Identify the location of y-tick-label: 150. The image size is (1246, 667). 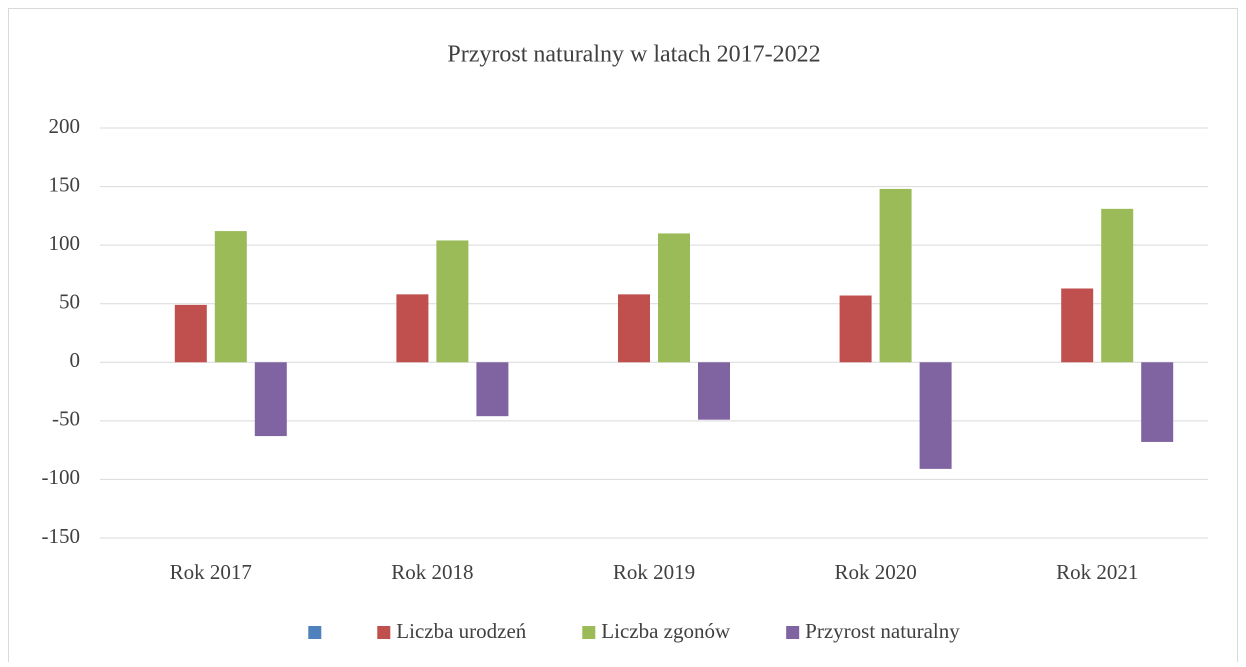
(65, 184).